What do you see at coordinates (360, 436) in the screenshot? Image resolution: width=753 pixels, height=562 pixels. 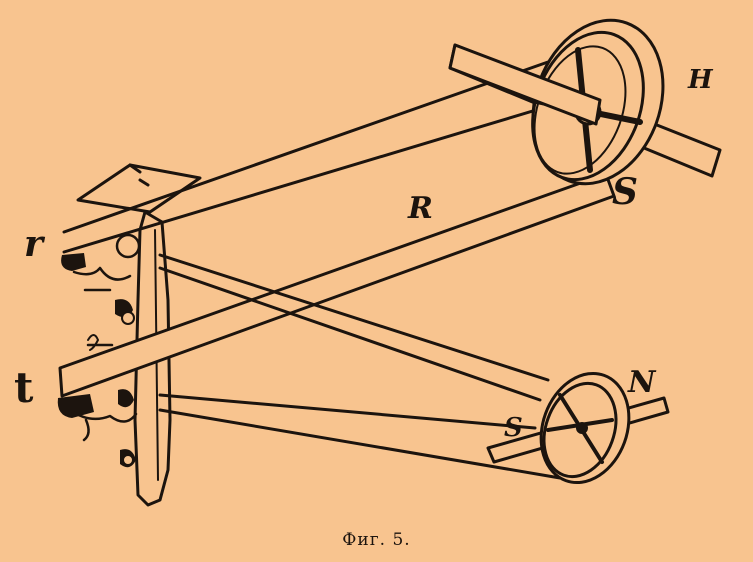 I see `belt-open-lower` at bounding box center [360, 436].